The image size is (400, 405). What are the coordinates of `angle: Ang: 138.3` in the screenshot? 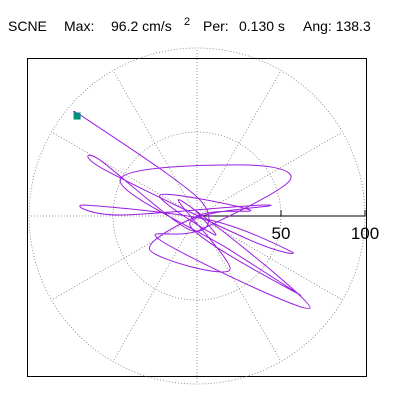 It's located at (337, 26).